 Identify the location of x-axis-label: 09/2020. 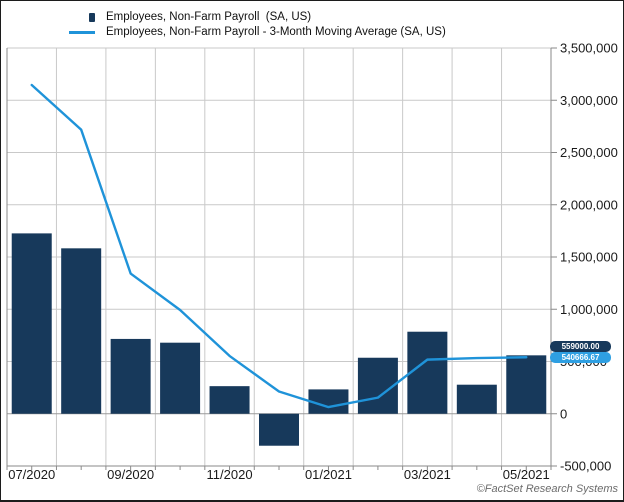
(130, 474).